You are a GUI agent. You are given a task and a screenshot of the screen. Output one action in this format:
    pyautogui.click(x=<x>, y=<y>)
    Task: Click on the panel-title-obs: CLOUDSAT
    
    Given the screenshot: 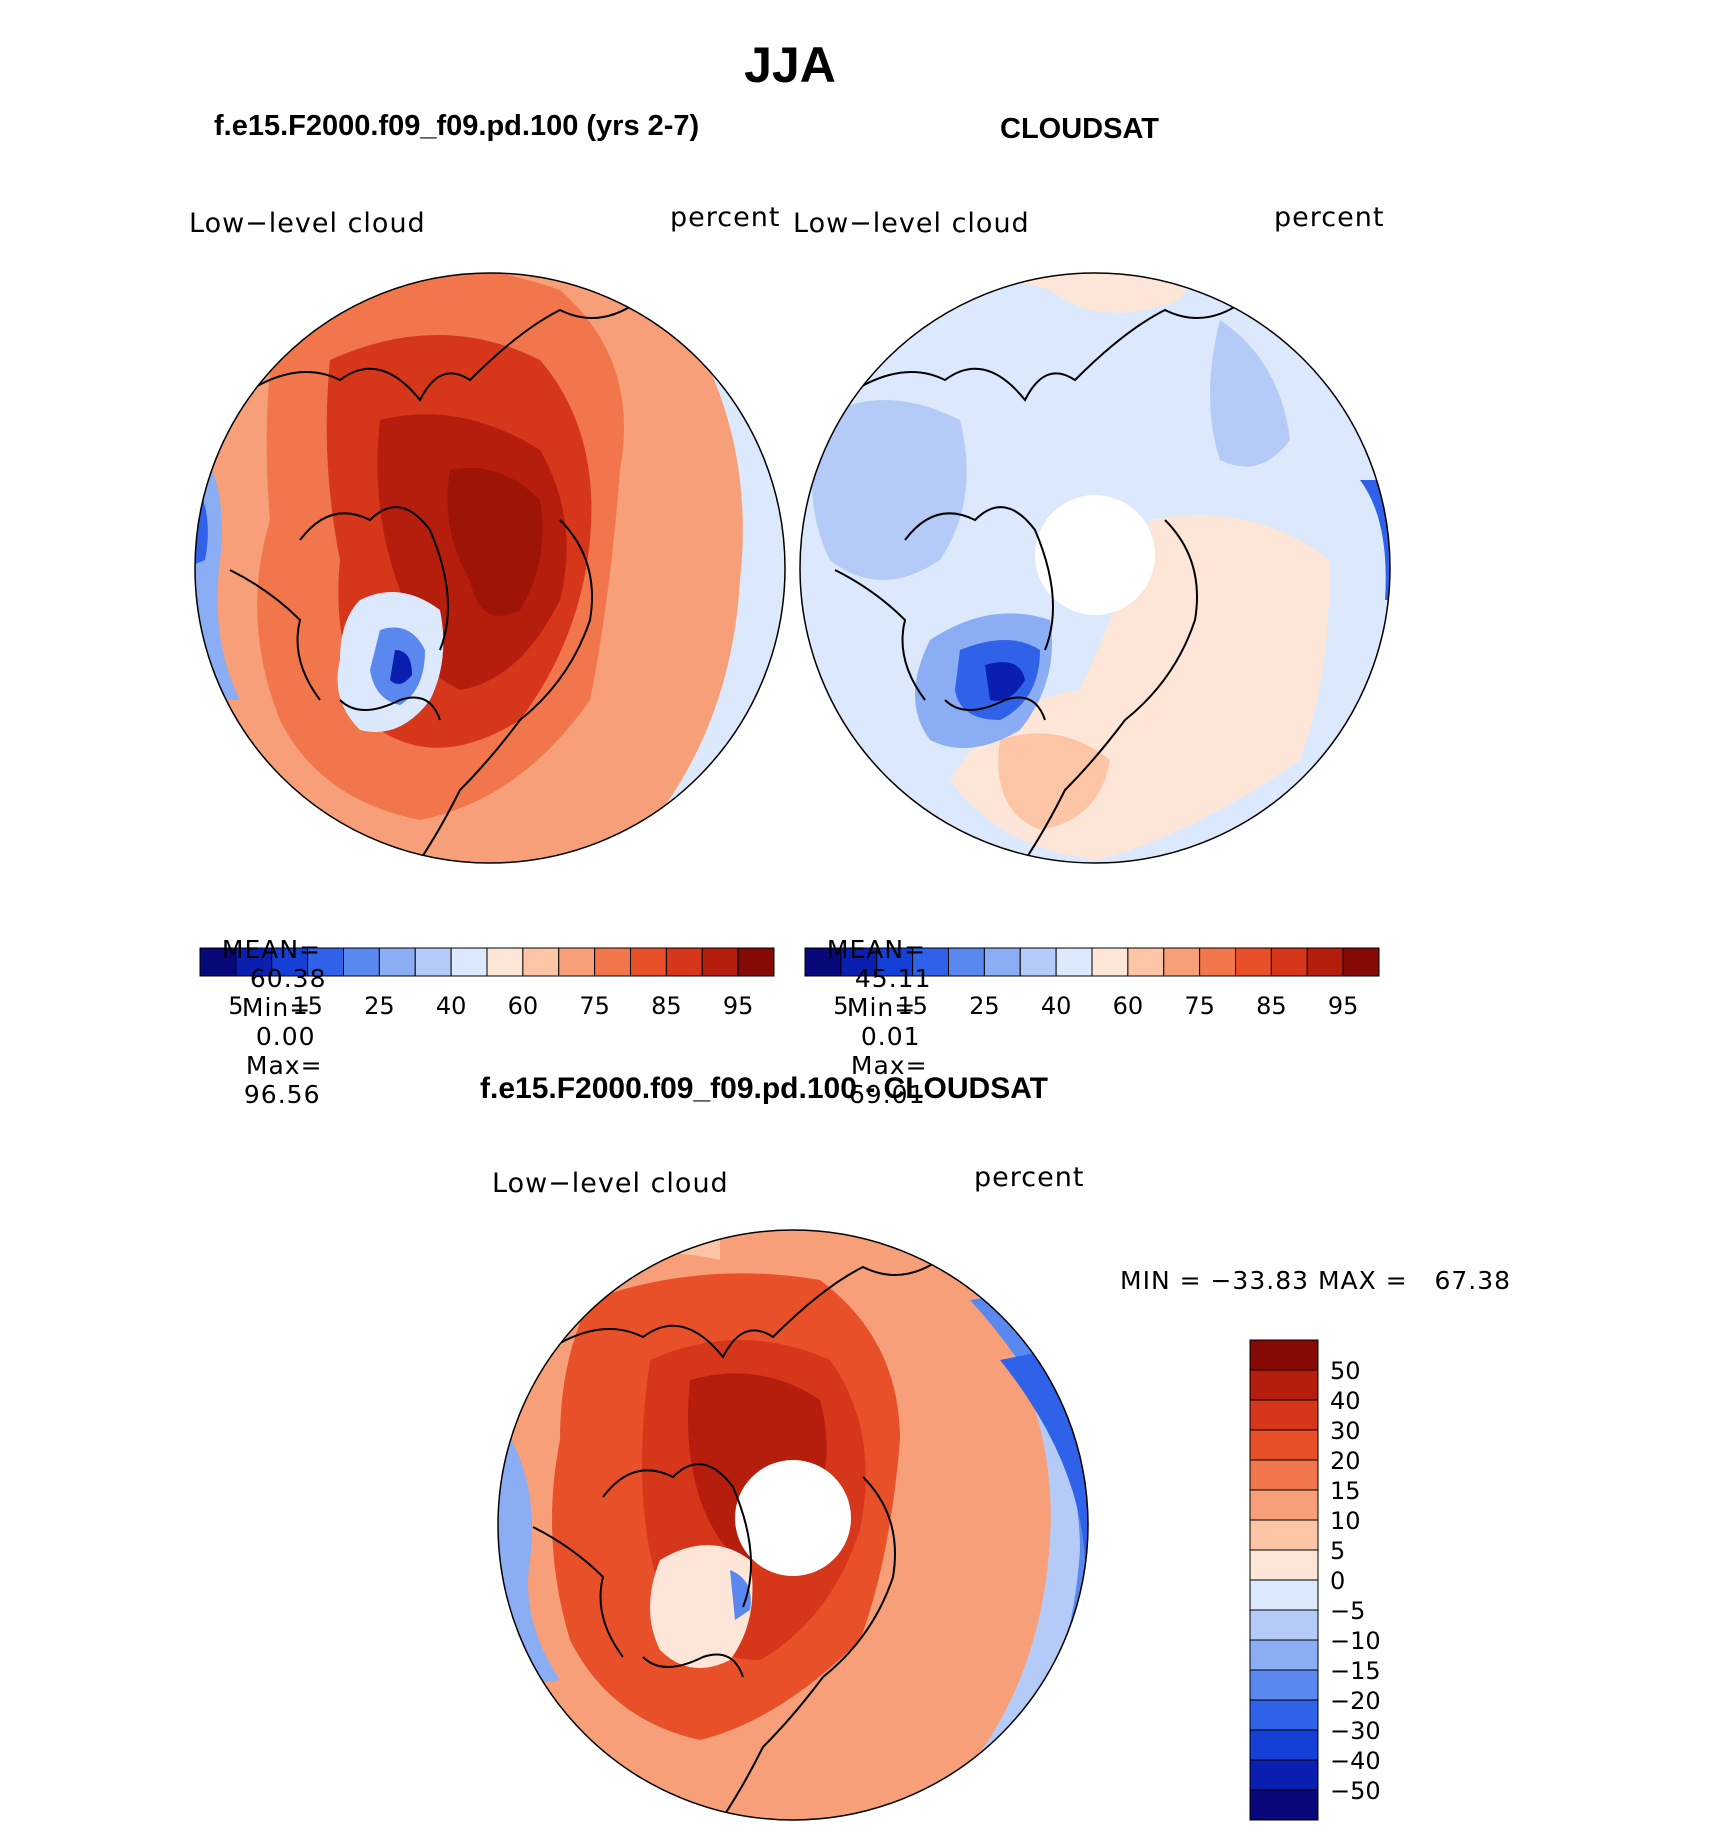 What is the action you would take?
    pyautogui.click(x=1079, y=129)
    